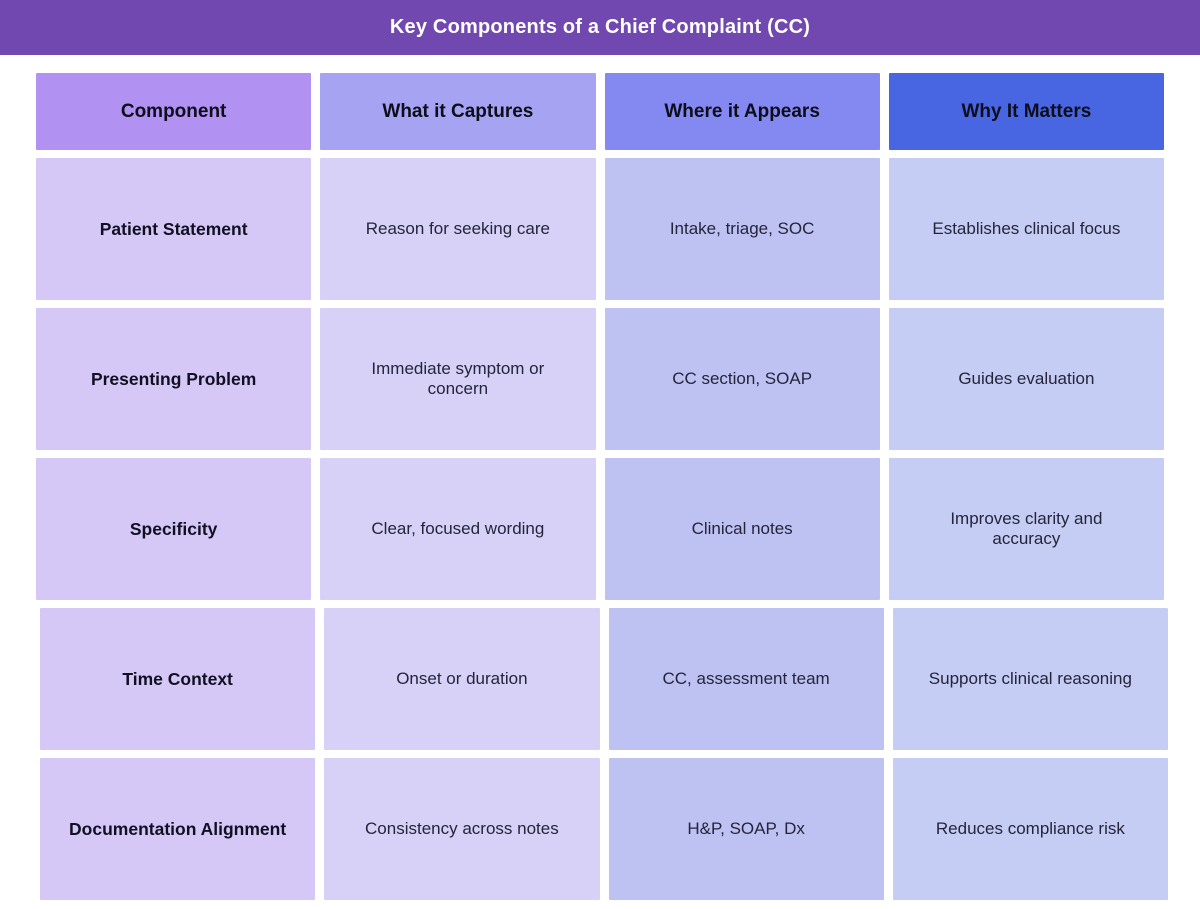  I want to click on cell-what-it-captures: Immediate symptom or concern, so click(458, 379).